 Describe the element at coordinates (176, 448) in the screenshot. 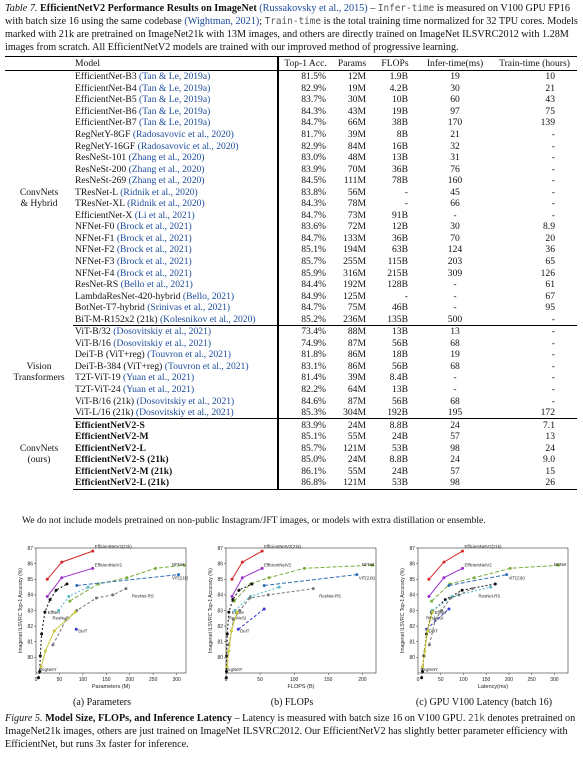

I see `cell-model: EfficientNetV2-L` at that location.